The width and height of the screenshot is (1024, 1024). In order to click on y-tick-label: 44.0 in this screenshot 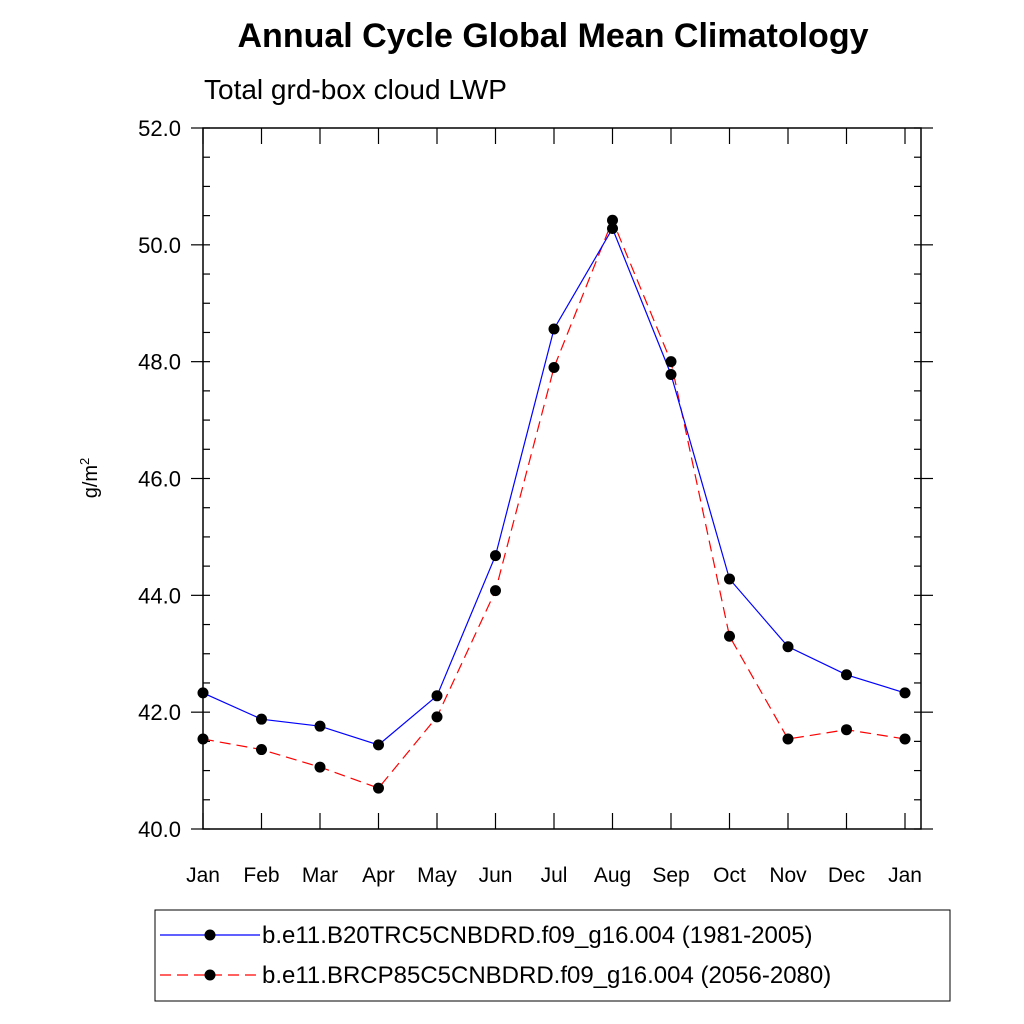, I will do `click(159, 595)`.